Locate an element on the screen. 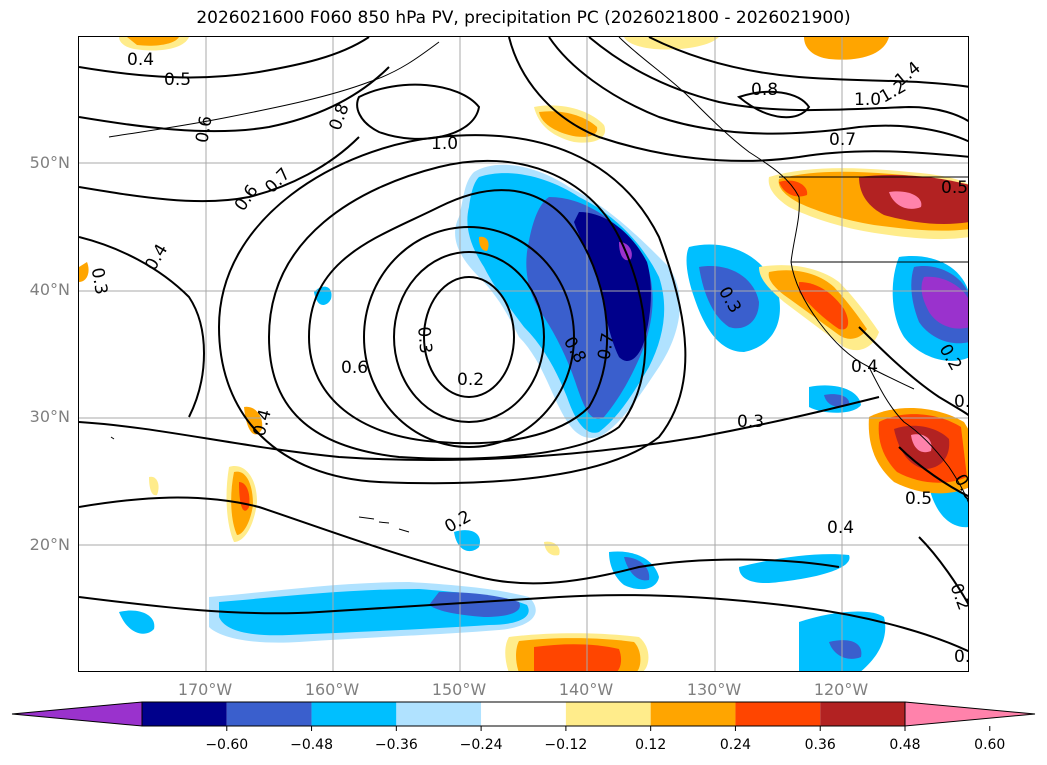  contour-label: 0.1 is located at coordinates (961, 402).